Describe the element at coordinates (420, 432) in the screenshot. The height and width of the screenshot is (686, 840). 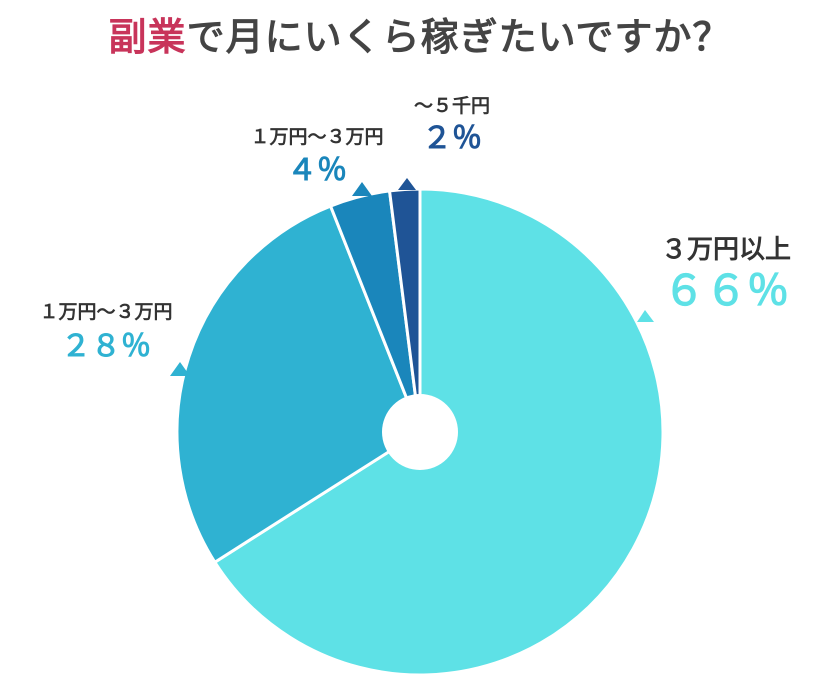
I see `donut-hole` at that location.